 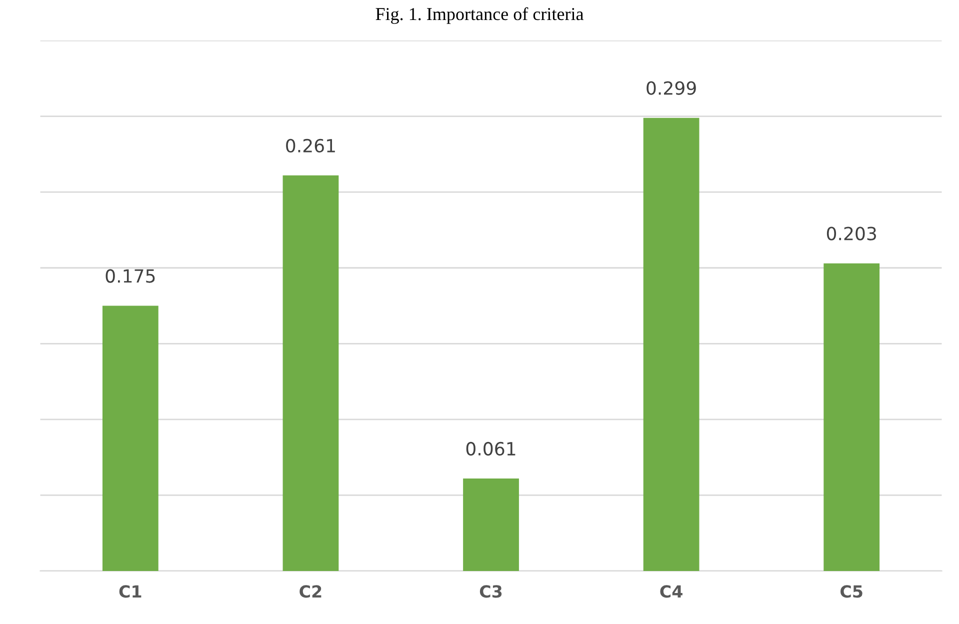 I want to click on data-label: 0.061, so click(x=491, y=449).